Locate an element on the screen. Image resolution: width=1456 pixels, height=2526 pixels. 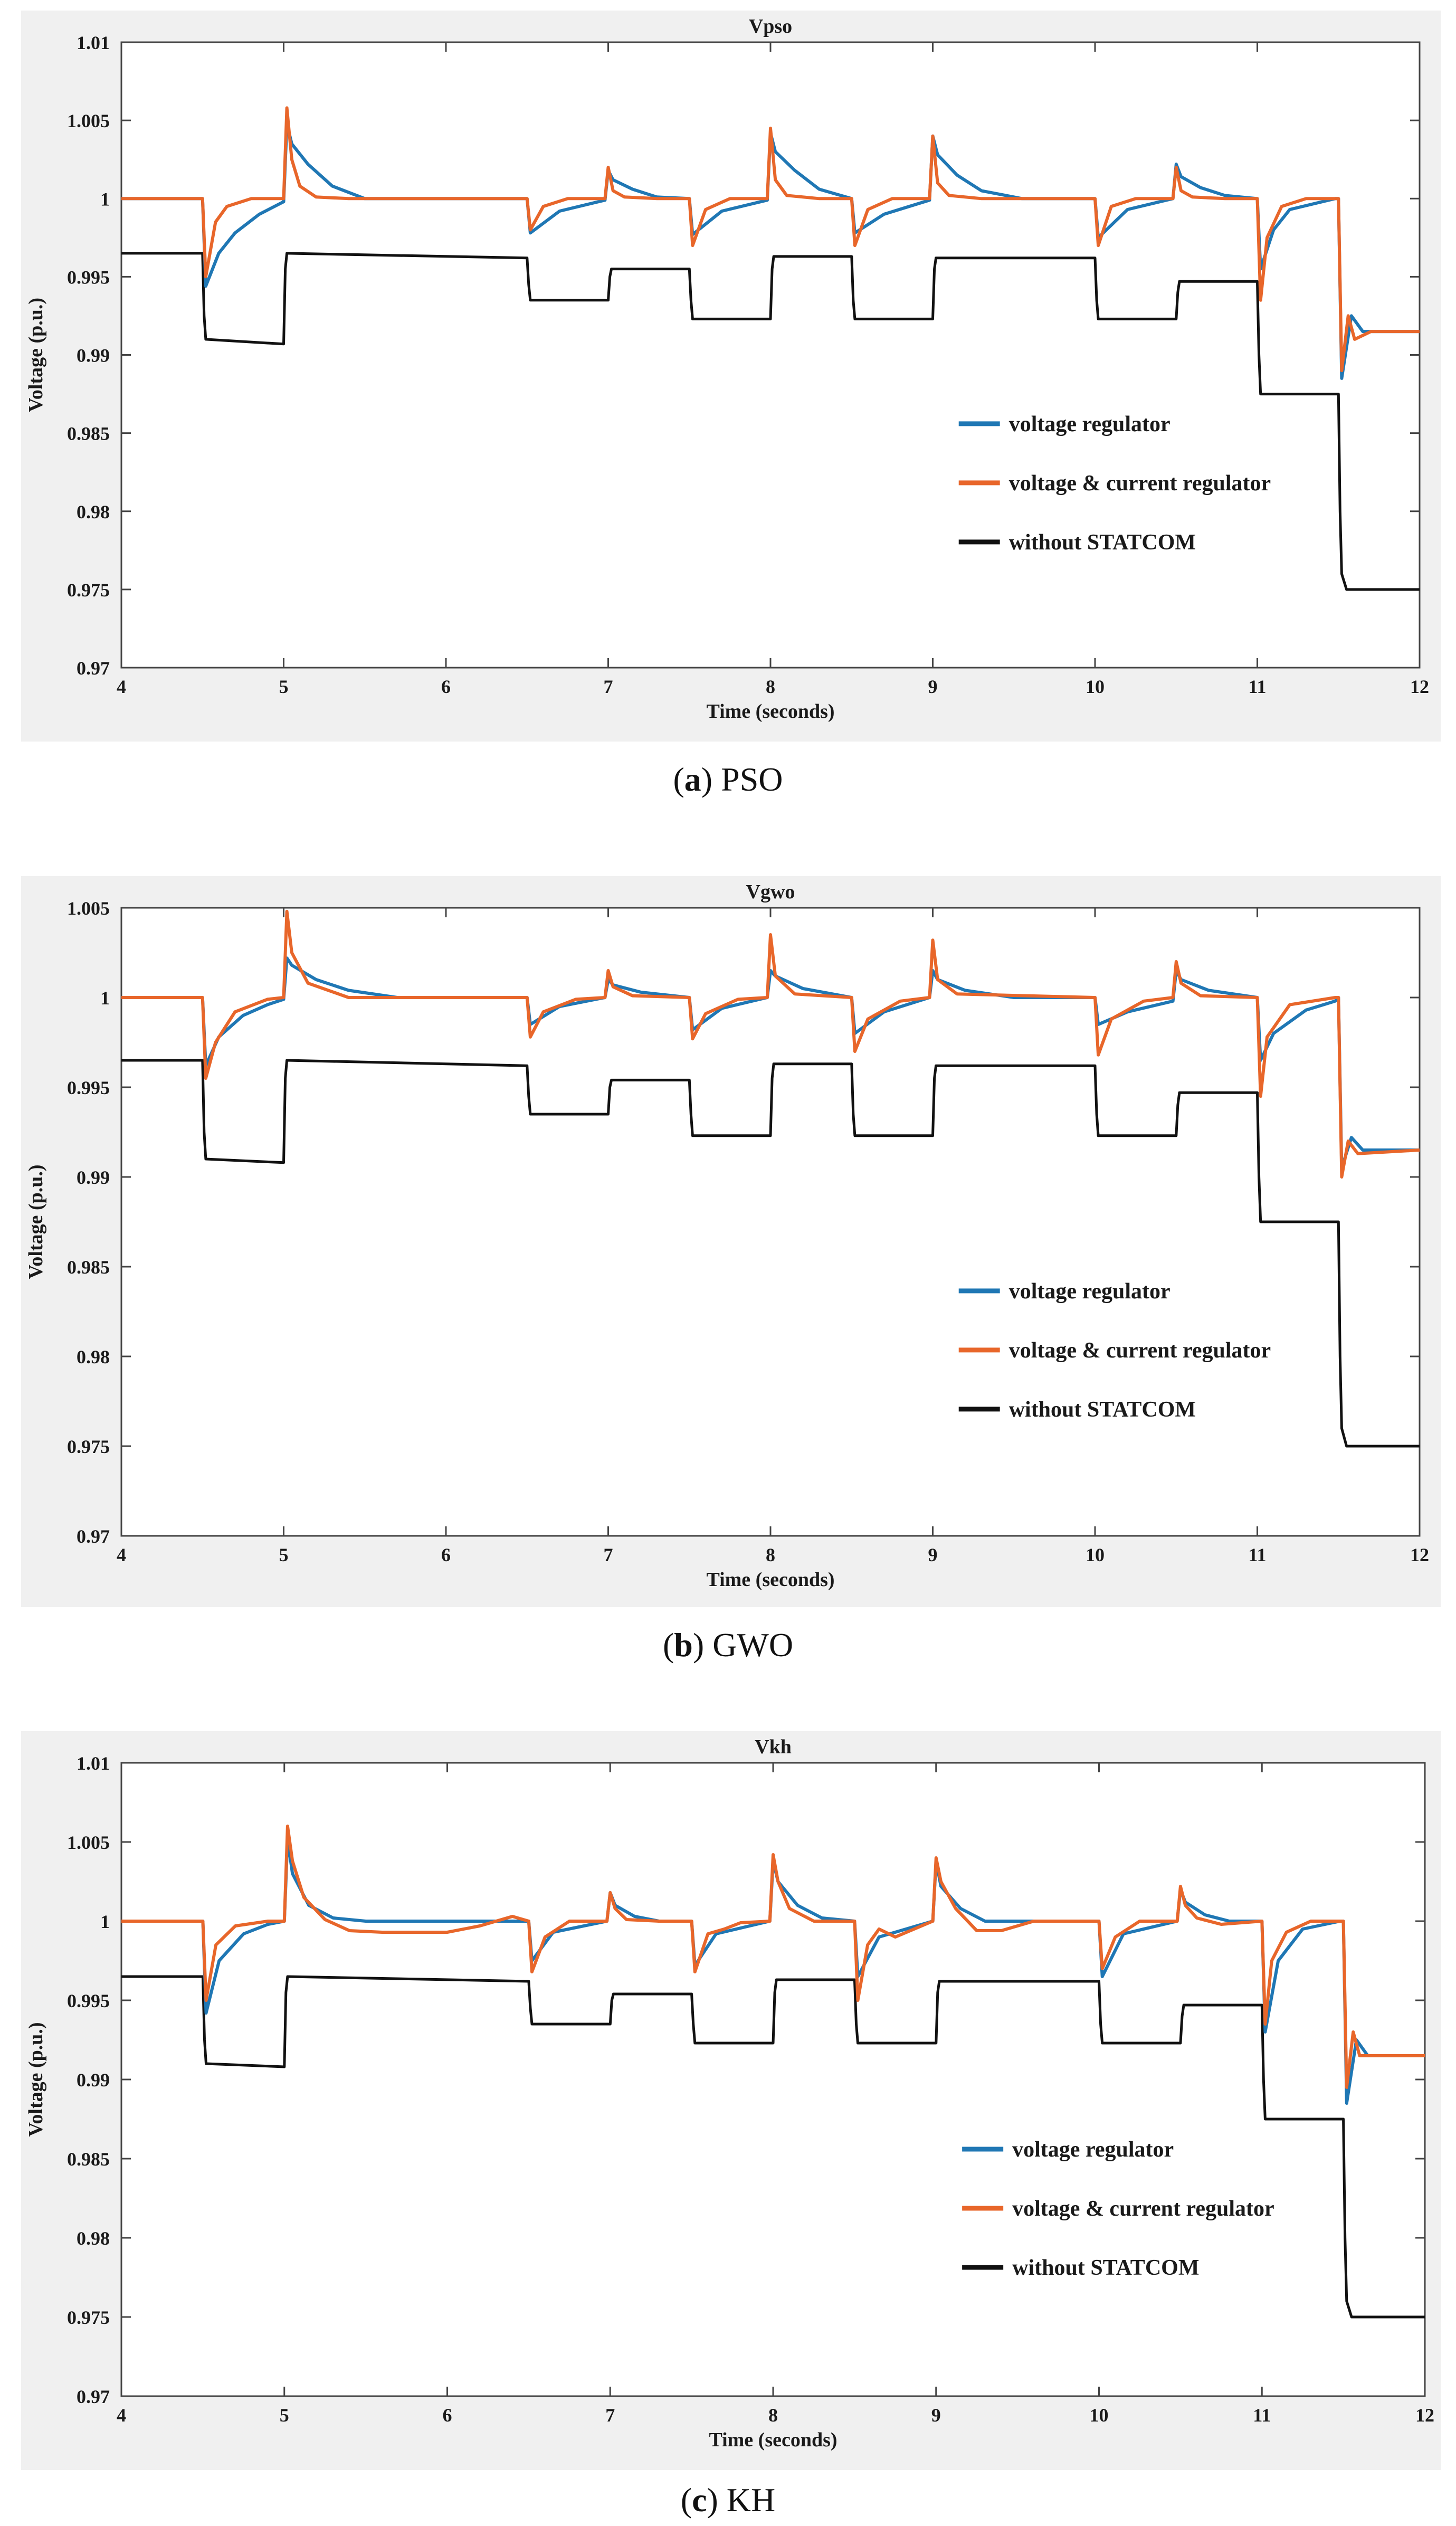
caption-letter: c is located at coordinates (699, 2500).